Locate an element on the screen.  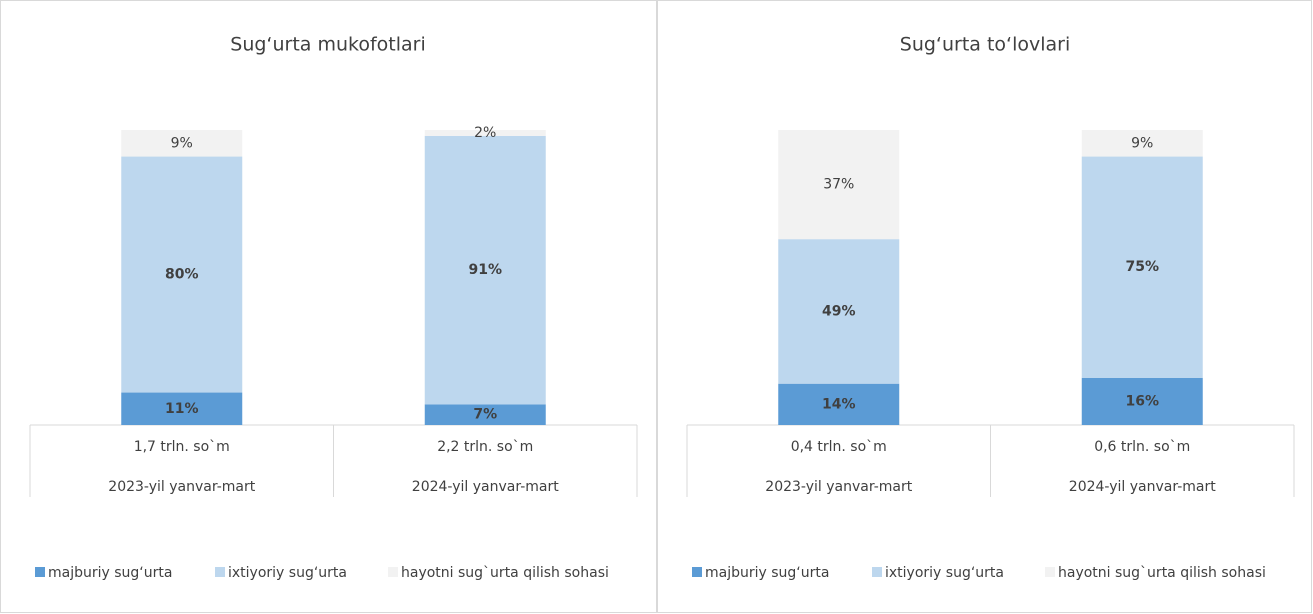
data-label: 11% is located at coordinates (182, 409).